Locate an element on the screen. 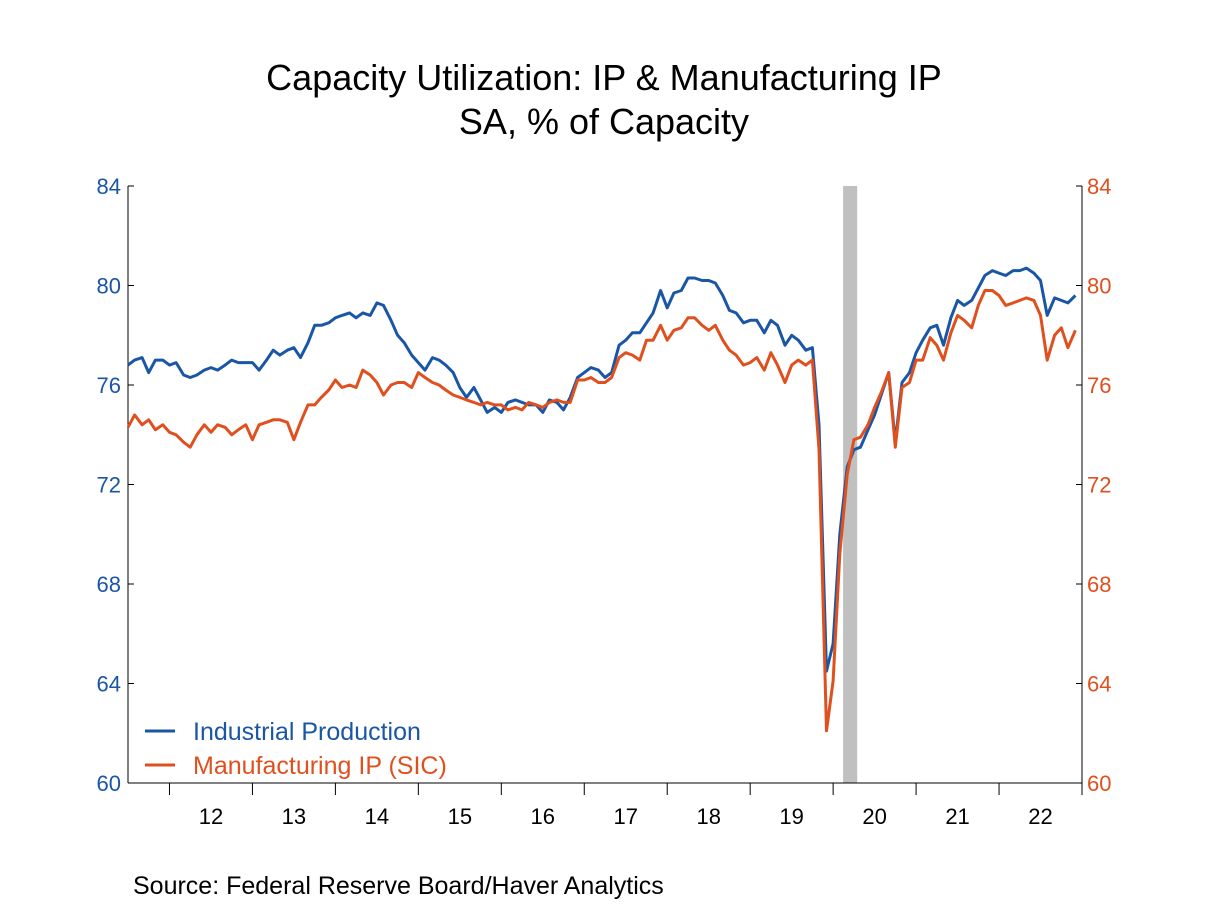 The height and width of the screenshot is (906, 1208). x-tick-label: 13 is located at coordinates (294, 816).